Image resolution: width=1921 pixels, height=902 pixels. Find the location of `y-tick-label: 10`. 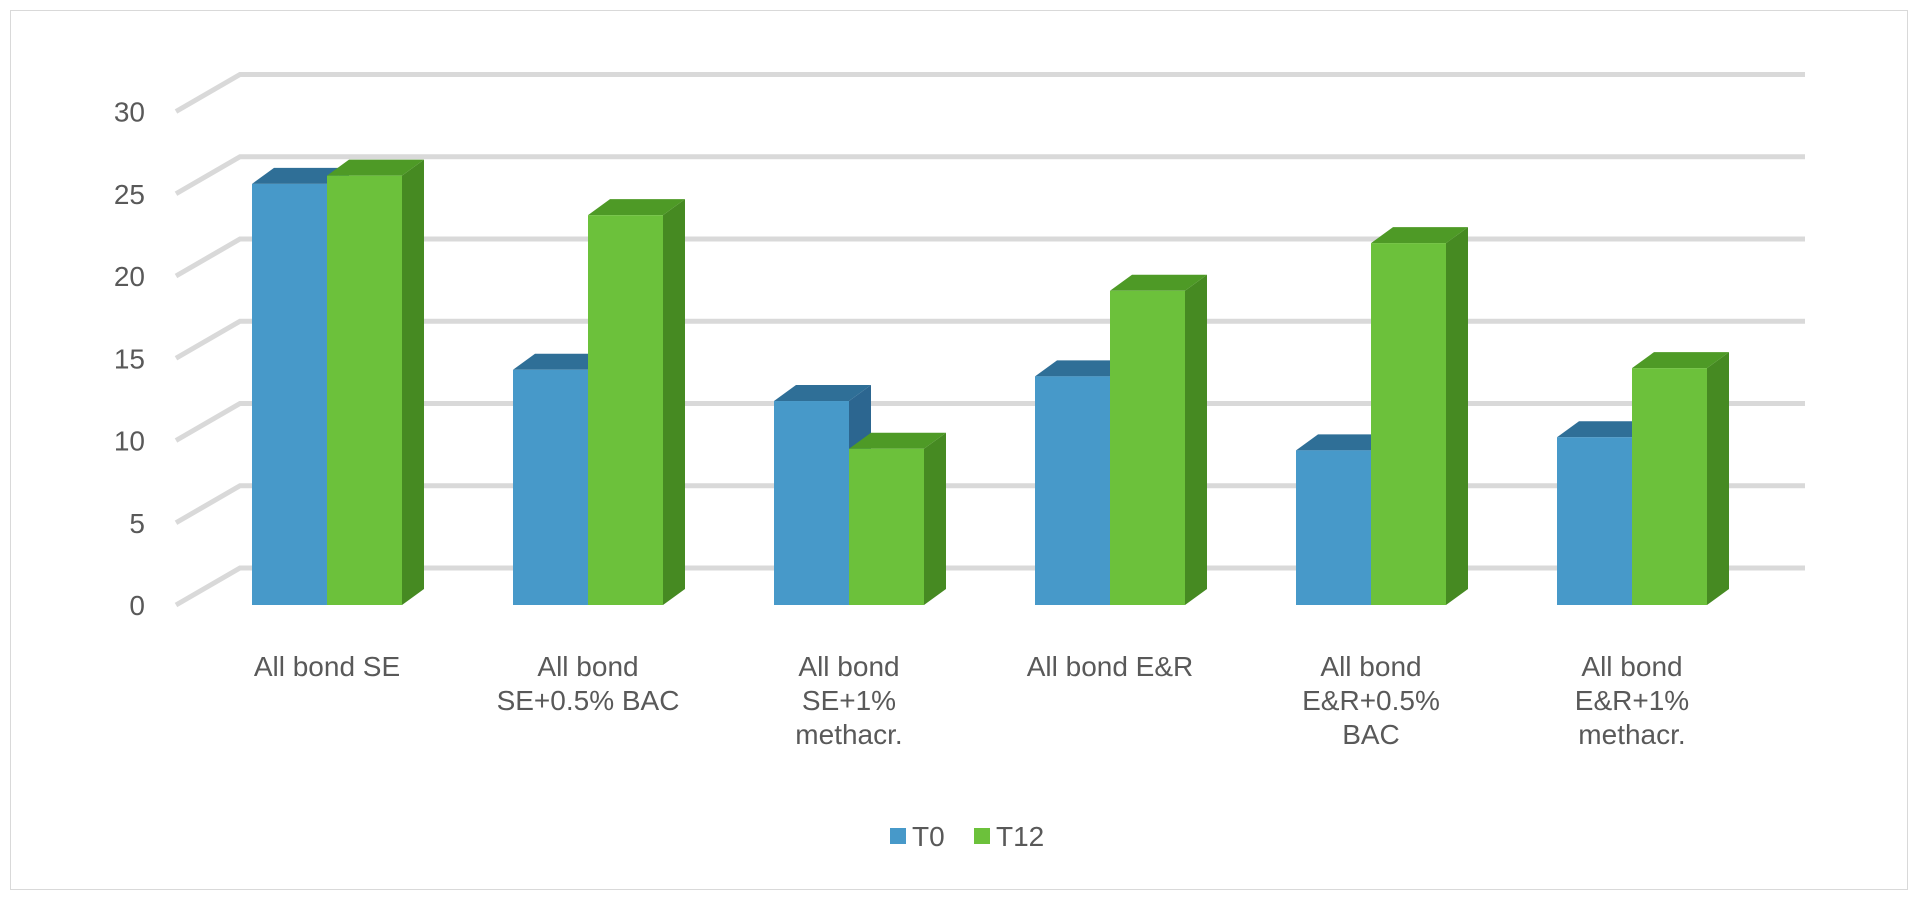

y-tick-label: 10 is located at coordinates (129, 441).